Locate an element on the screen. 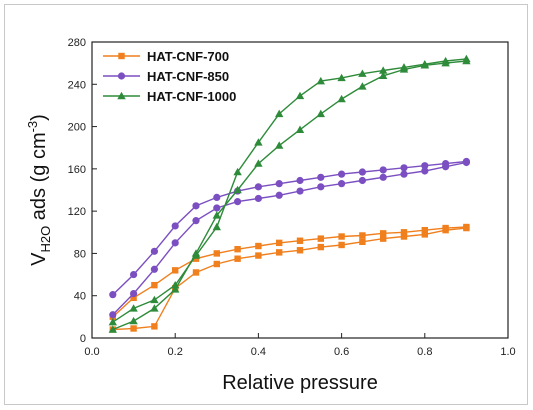 Image resolution: width=533 pixels, height=410 pixels. y-tick-label: 80 is located at coordinates (80, 254).